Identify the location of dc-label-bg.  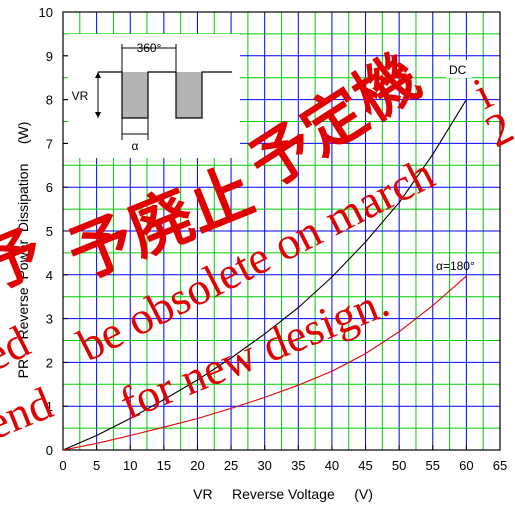
(459, 69).